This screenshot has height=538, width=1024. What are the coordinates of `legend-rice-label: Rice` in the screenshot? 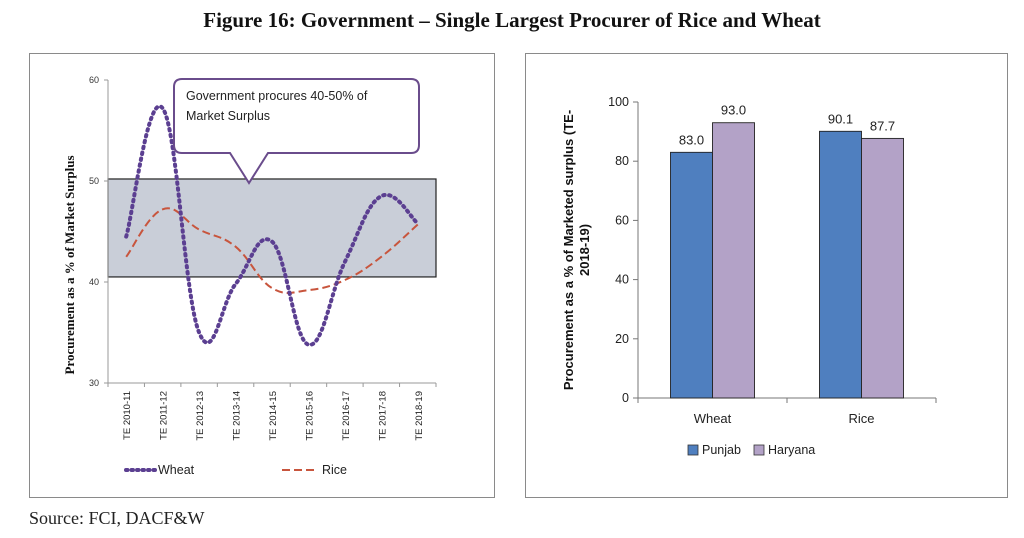 It's located at (334, 470).